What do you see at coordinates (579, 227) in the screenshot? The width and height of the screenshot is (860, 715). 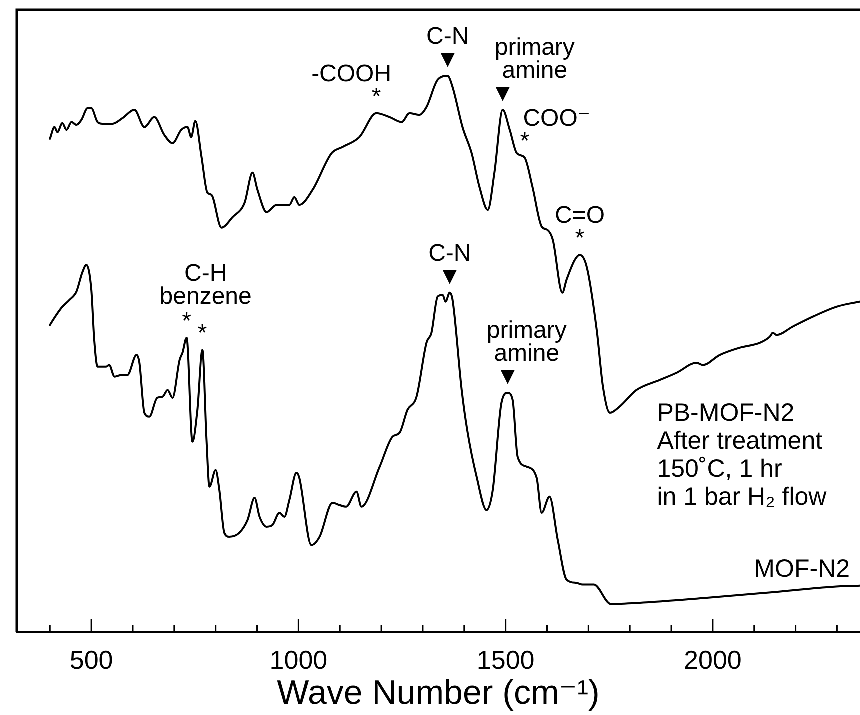 I see `annotation: C=O *` at bounding box center [579, 227].